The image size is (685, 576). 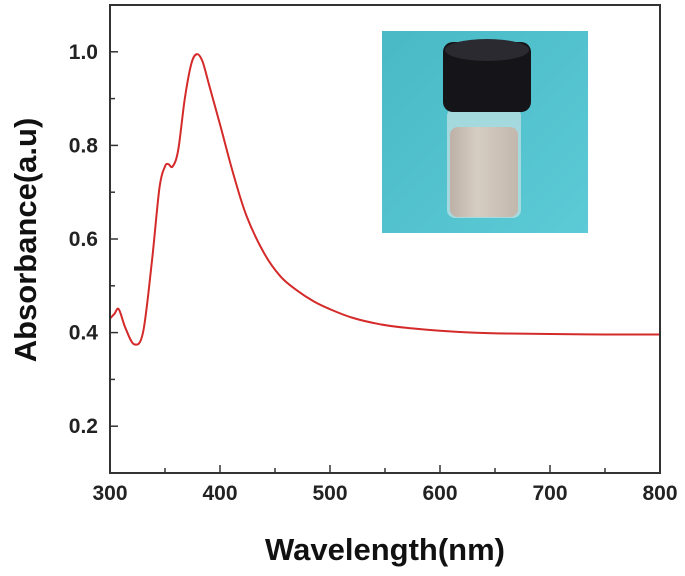 I want to click on y-tick-label: 0.8, so click(x=84, y=145).